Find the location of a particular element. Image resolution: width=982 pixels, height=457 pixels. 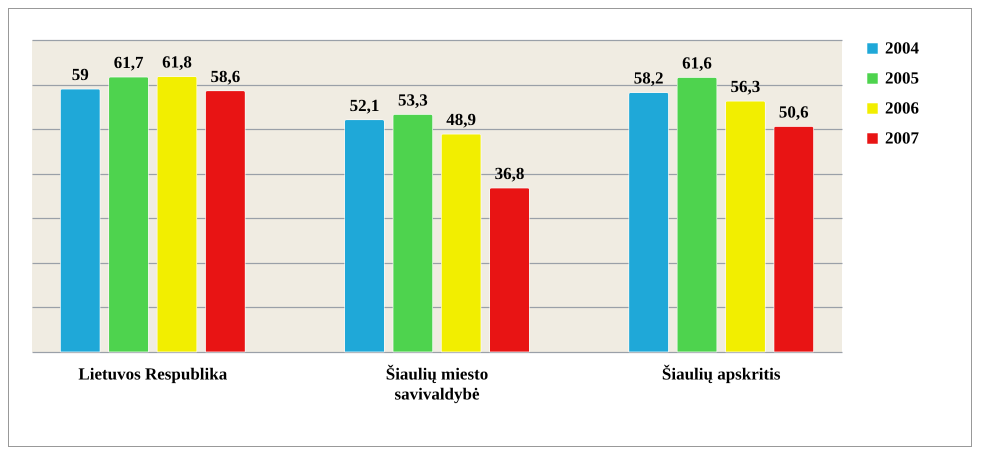

x-tick-label: Lietuvos Respublika is located at coordinates (153, 374).